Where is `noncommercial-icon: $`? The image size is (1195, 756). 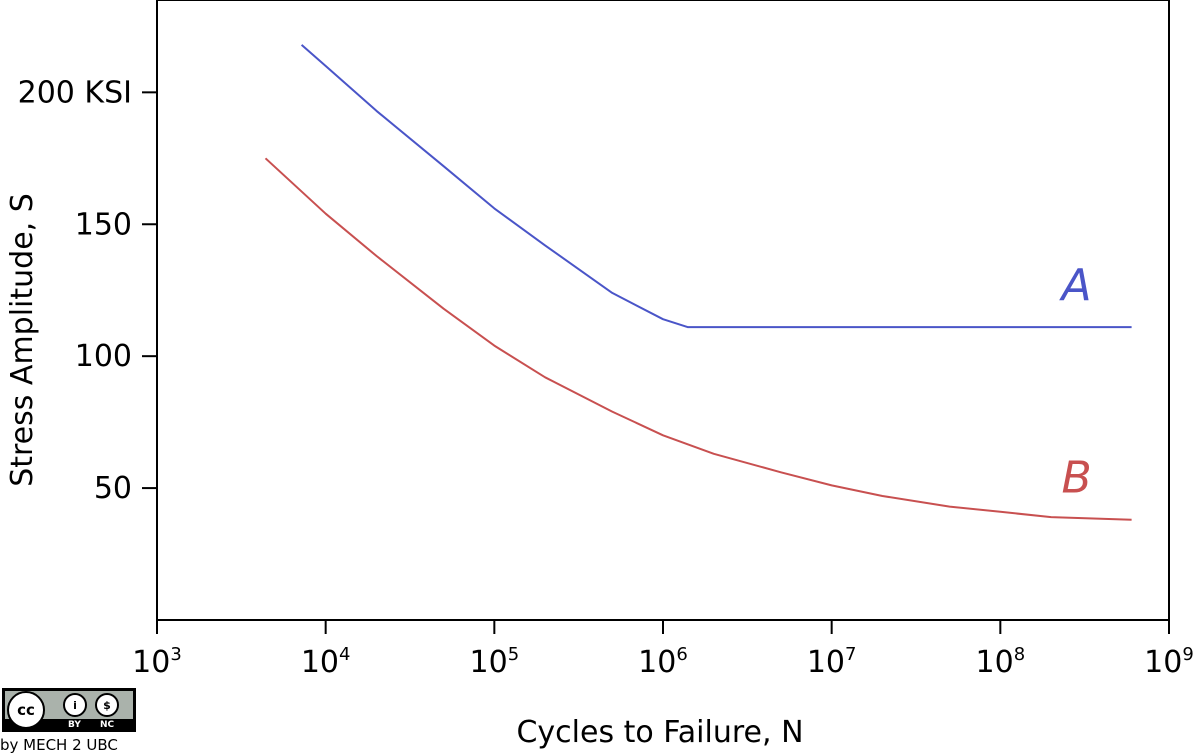
noncommercial-icon: $ is located at coordinates (107, 705).